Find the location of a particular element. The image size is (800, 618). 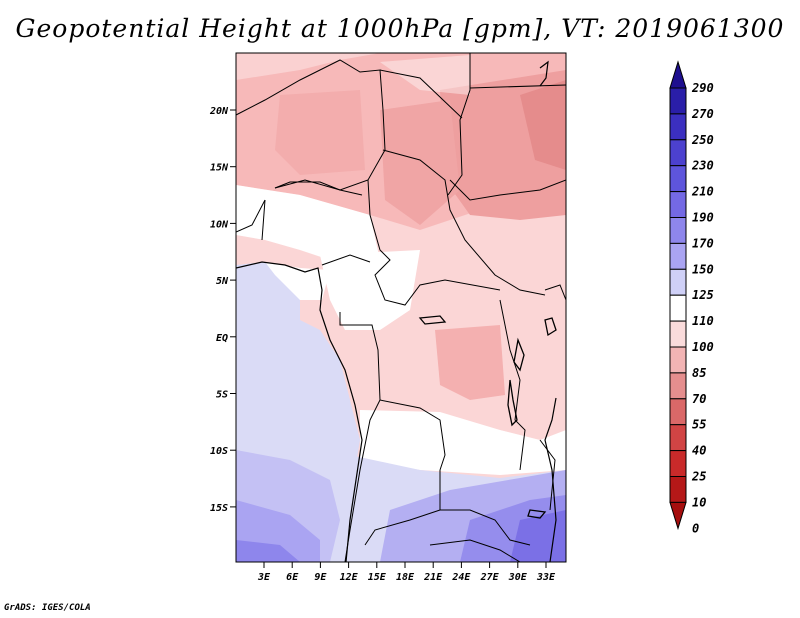

contour-85-70-central is located at coordinates (420, 162).